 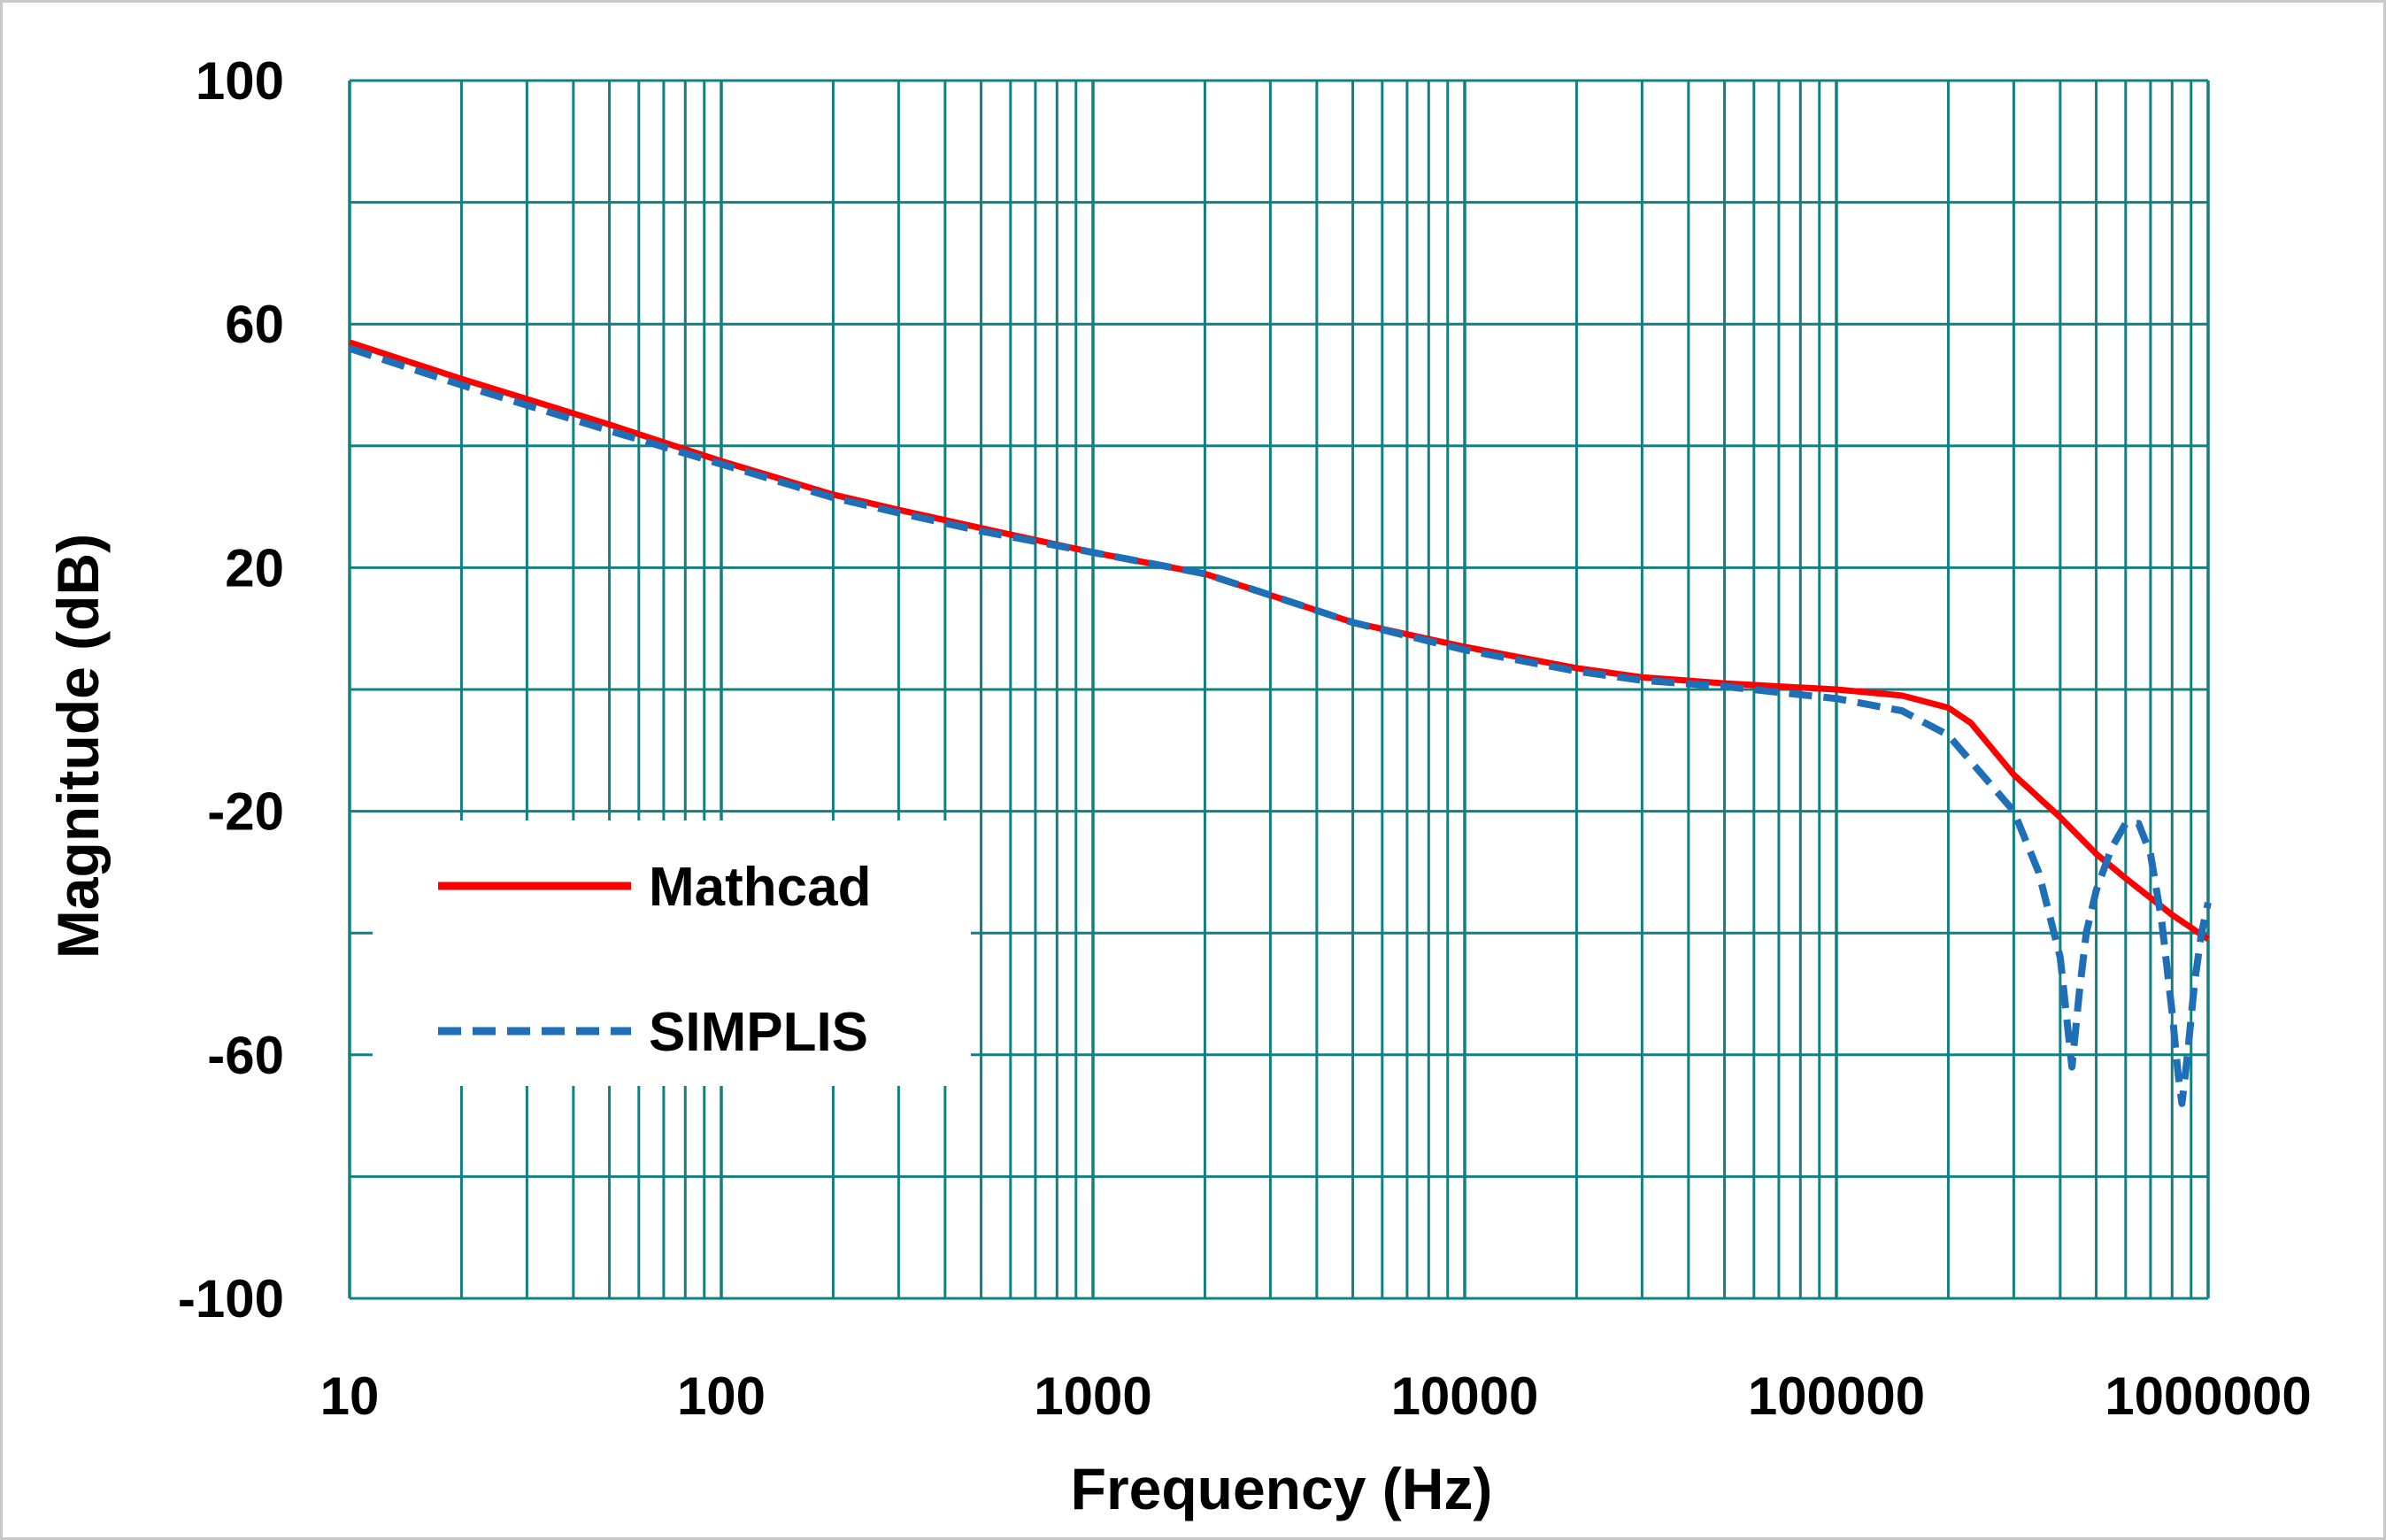 I want to click on y-tick-label: -60, so click(x=245, y=1055).